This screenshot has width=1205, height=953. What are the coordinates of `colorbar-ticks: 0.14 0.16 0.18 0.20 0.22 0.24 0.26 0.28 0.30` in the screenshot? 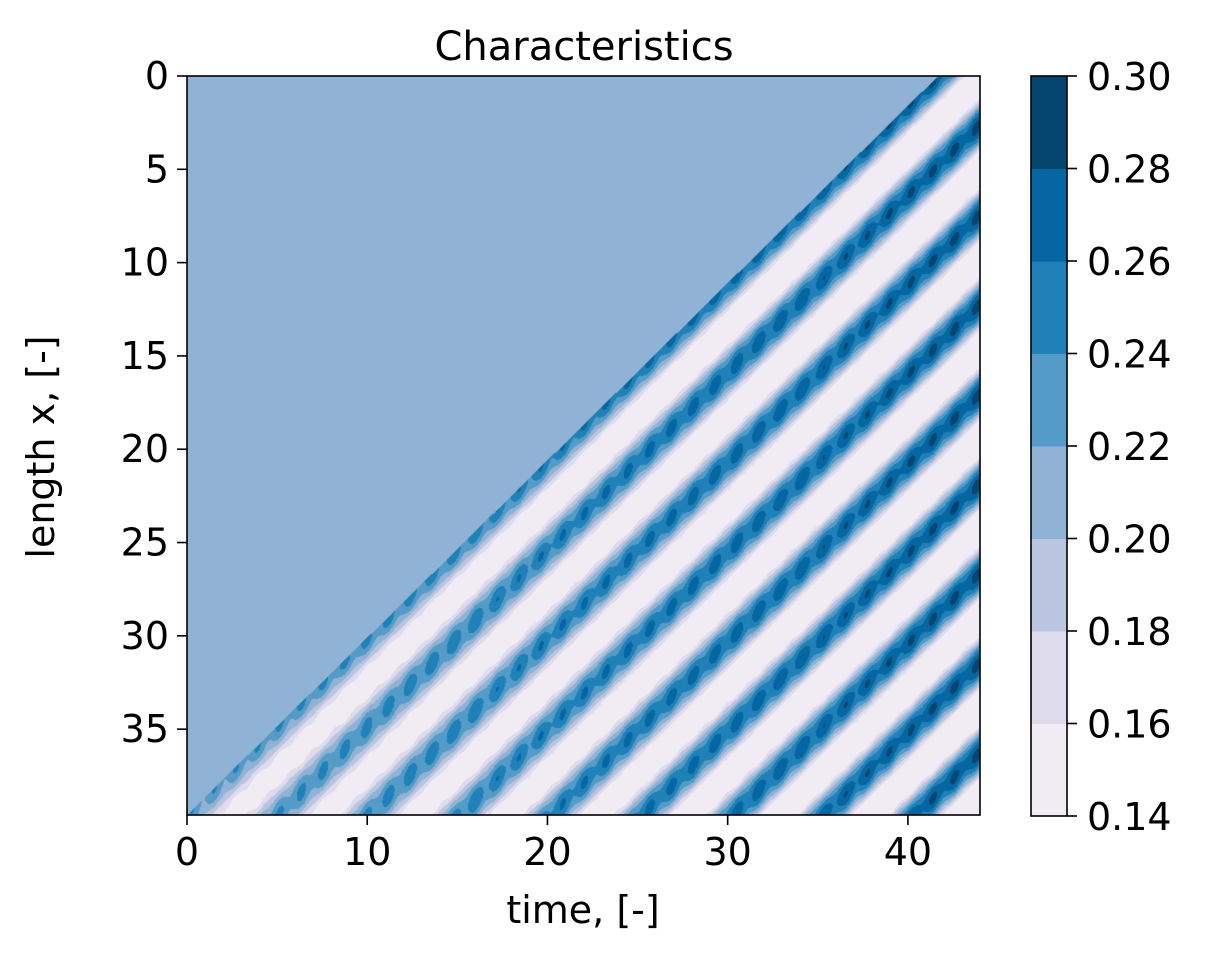 It's located at (1119, 447).